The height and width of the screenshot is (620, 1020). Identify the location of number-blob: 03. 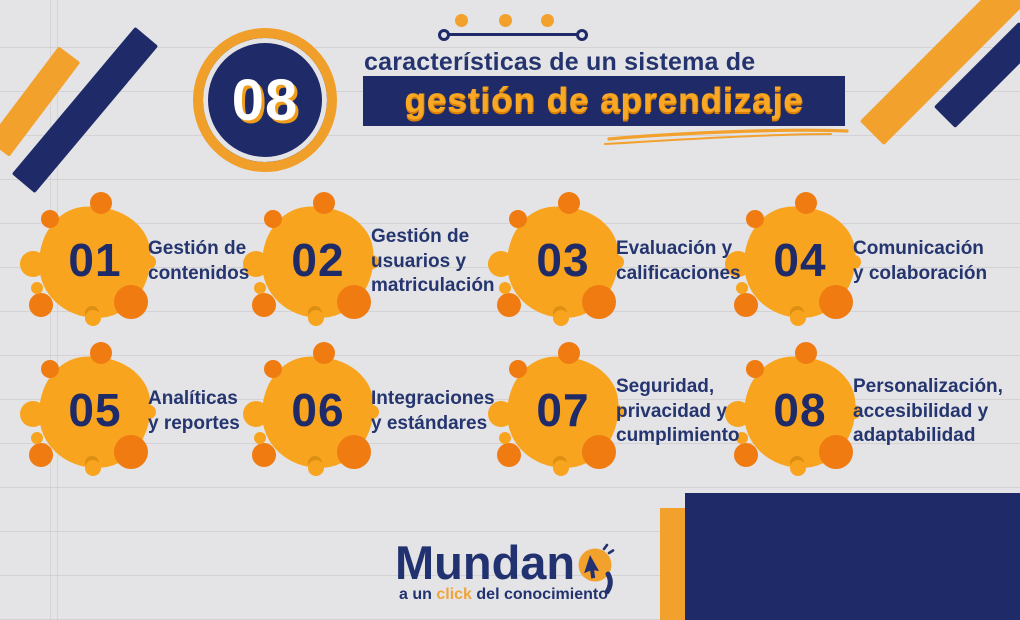
(563, 262).